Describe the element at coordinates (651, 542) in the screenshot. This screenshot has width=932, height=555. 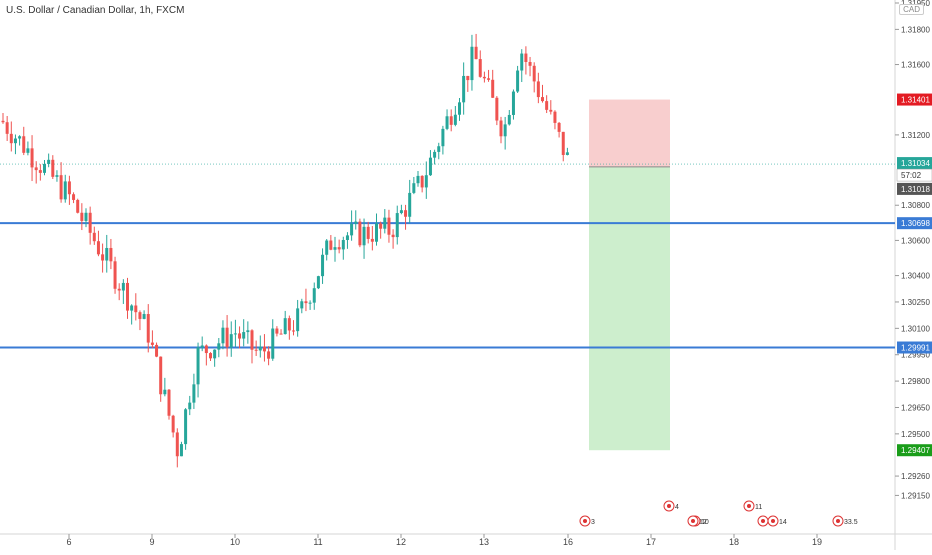
I see `x-tick-label: 17` at that location.